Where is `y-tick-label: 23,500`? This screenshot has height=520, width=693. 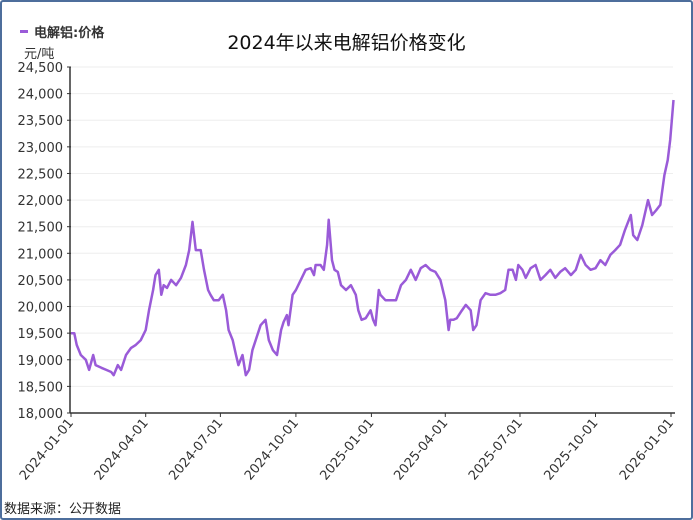 y-tick-label: 23,500 is located at coordinates (41, 121).